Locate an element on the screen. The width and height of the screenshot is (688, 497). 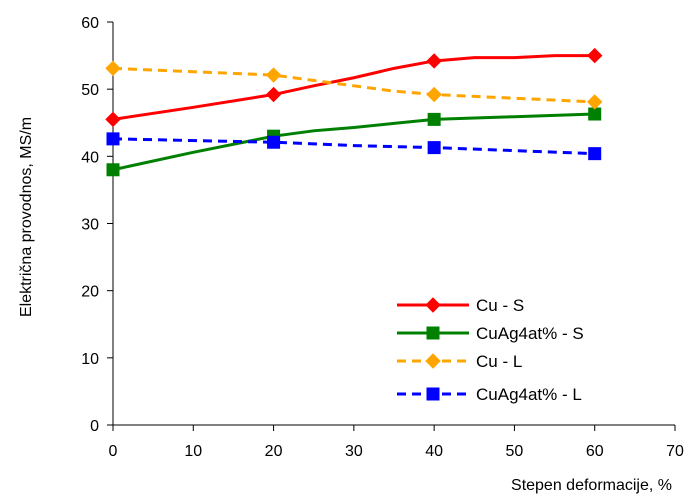
x-tick-label: 10 is located at coordinates (193, 451).